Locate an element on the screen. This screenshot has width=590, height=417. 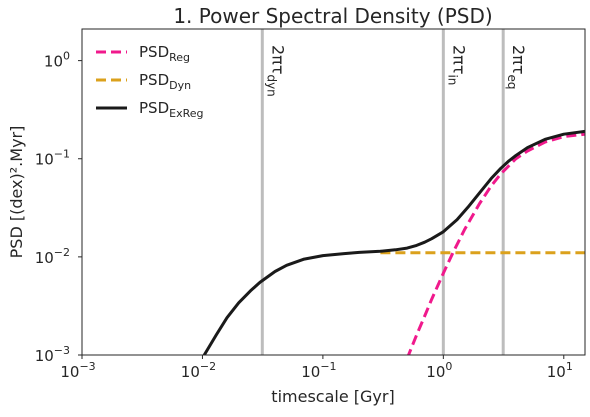
y-tick-label: 10⁻³ is located at coordinates (52, 354).